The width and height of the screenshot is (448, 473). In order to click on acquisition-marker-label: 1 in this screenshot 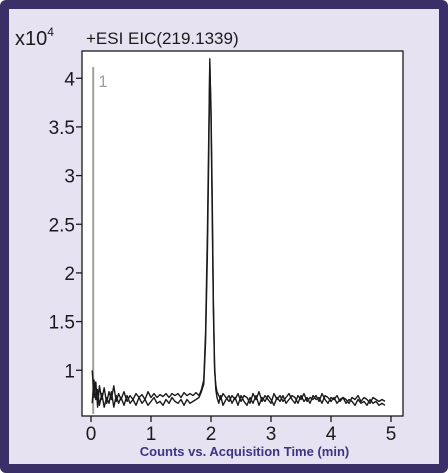, I will do `click(102, 81)`.